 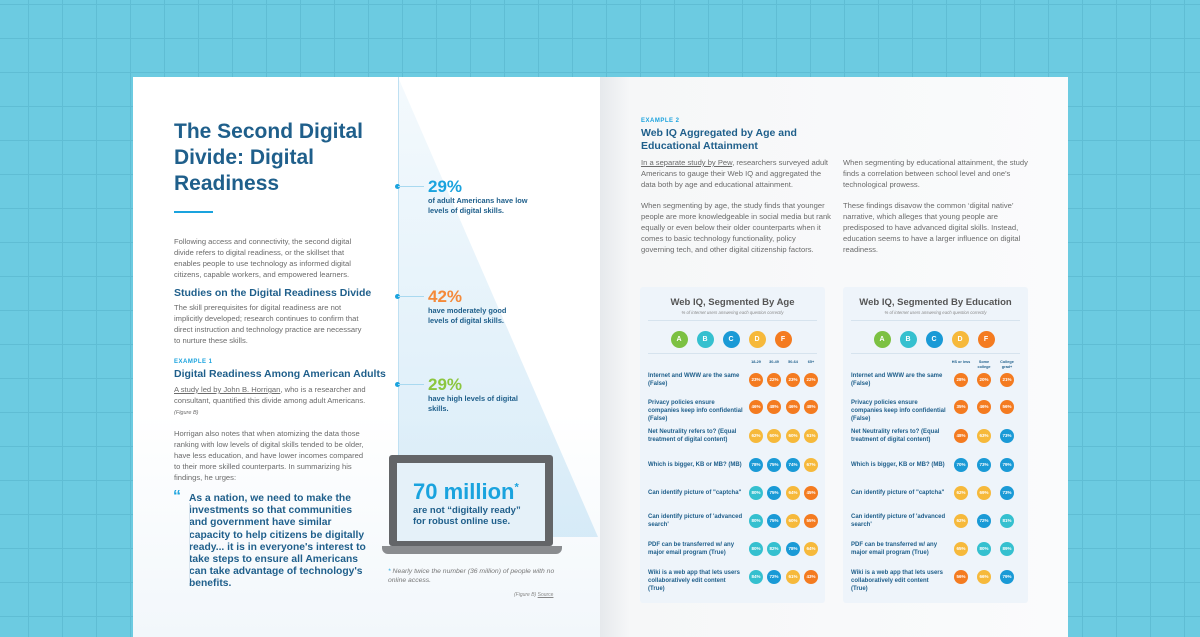 What do you see at coordinates (811, 436) in the screenshot?
I see `value-badge: 61%` at bounding box center [811, 436].